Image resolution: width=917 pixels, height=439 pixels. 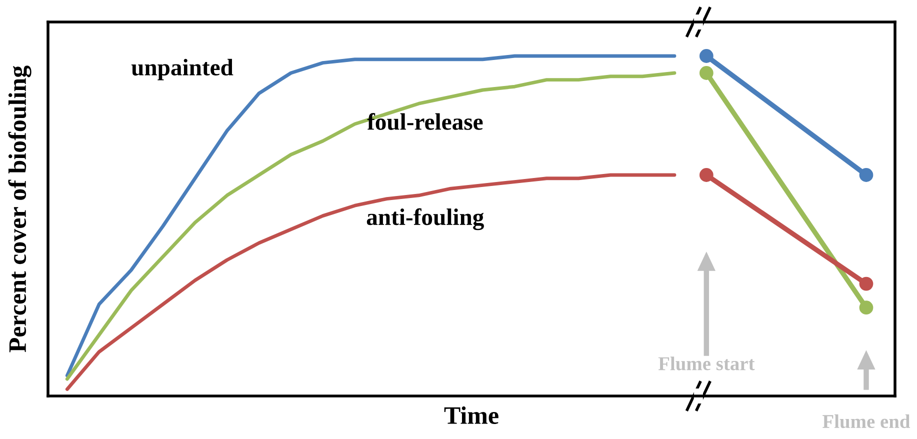 What do you see at coordinates (706, 363) in the screenshot?
I see `annotation: Flume start` at bounding box center [706, 363].